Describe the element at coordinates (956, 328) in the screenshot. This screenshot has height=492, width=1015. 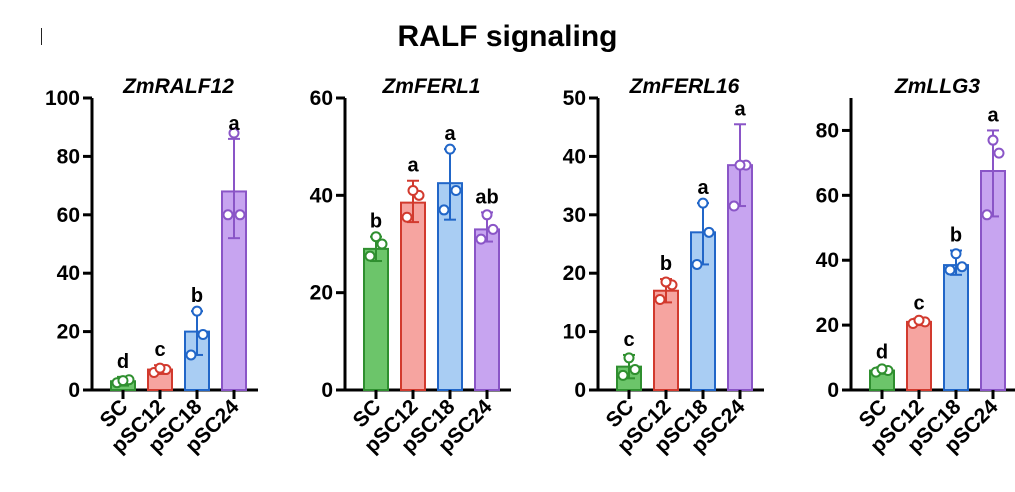
I see `bar-pSC18` at that location.